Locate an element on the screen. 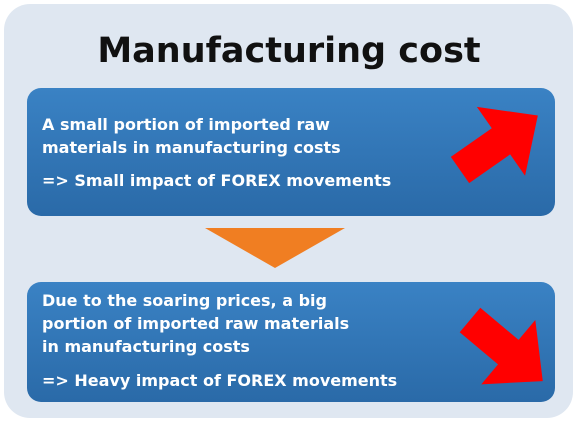 This screenshot has width=578, height=423. down-arrow is located at coordinates (275, 248).